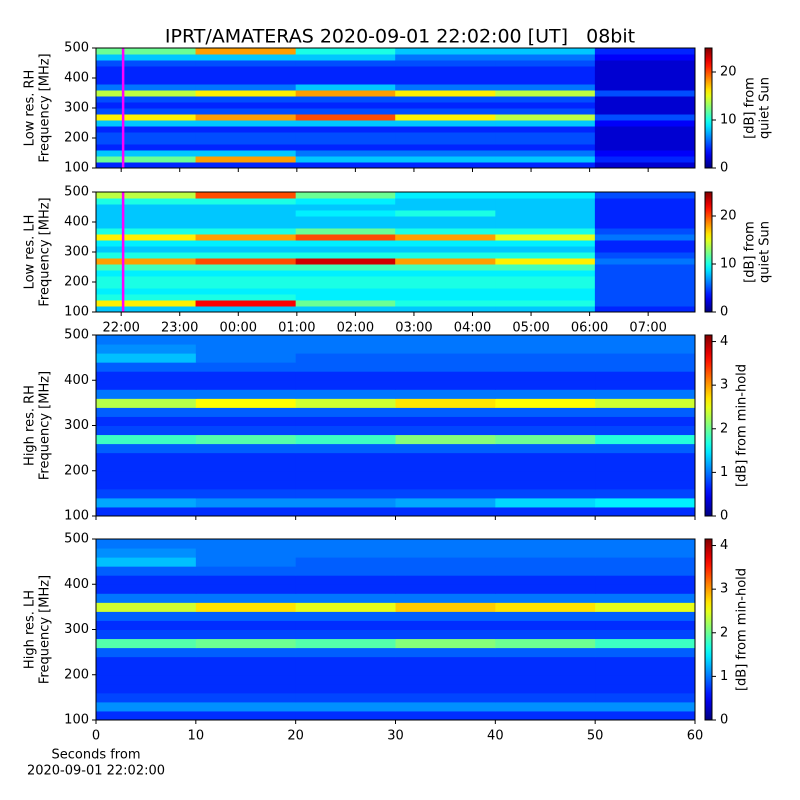  I want to click on x-tick-label: 04:00, so click(472, 328).